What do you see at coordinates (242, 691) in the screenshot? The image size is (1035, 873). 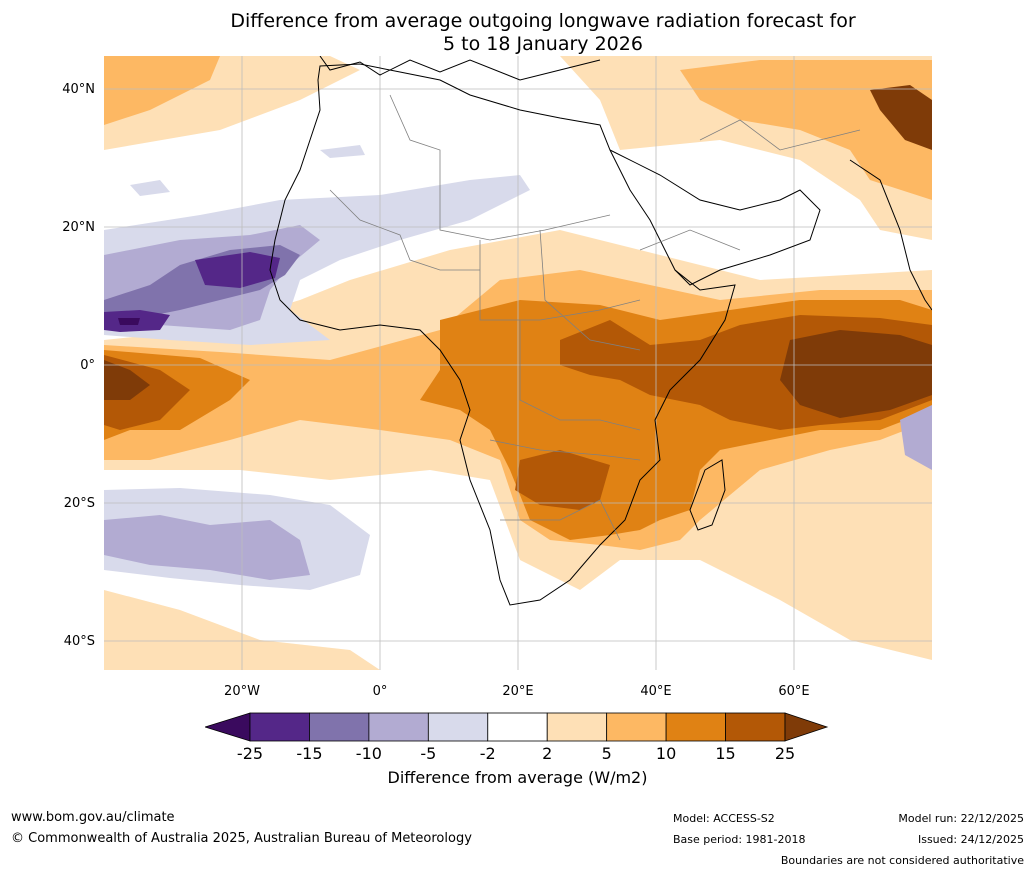 I see `lon-tick-label: 20°W` at bounding box center [242, 691].